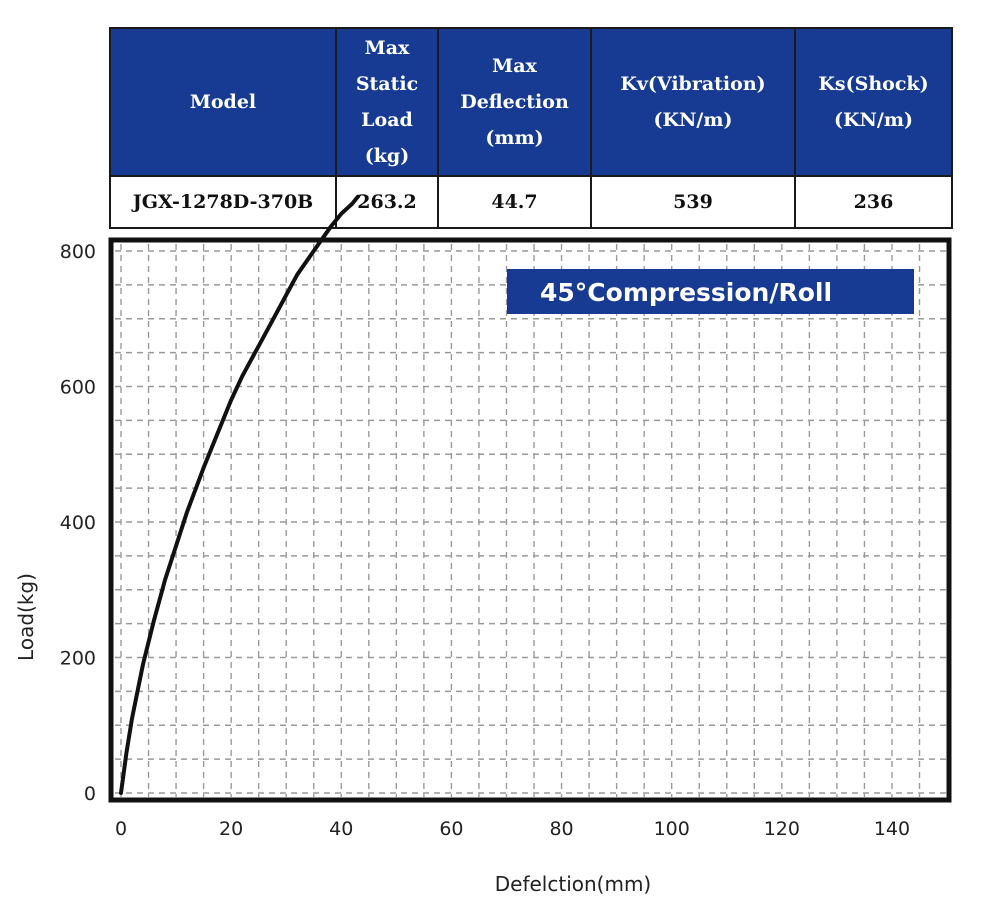 This screenshot has height=905, width=996. What do you see at coordinates (223, 102) in the screenshot?
I see `header-model: Model` at bounding box center [223, 102].